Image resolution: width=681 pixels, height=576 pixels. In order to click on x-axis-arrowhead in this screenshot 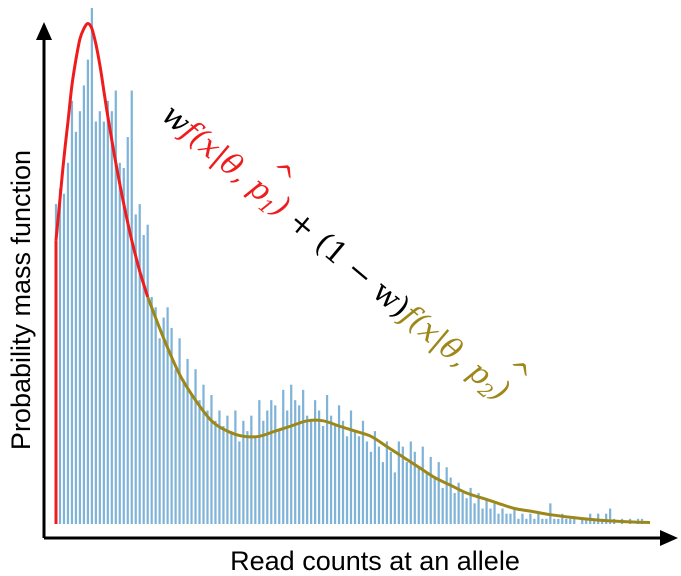, I will do `click(669, 538)`.